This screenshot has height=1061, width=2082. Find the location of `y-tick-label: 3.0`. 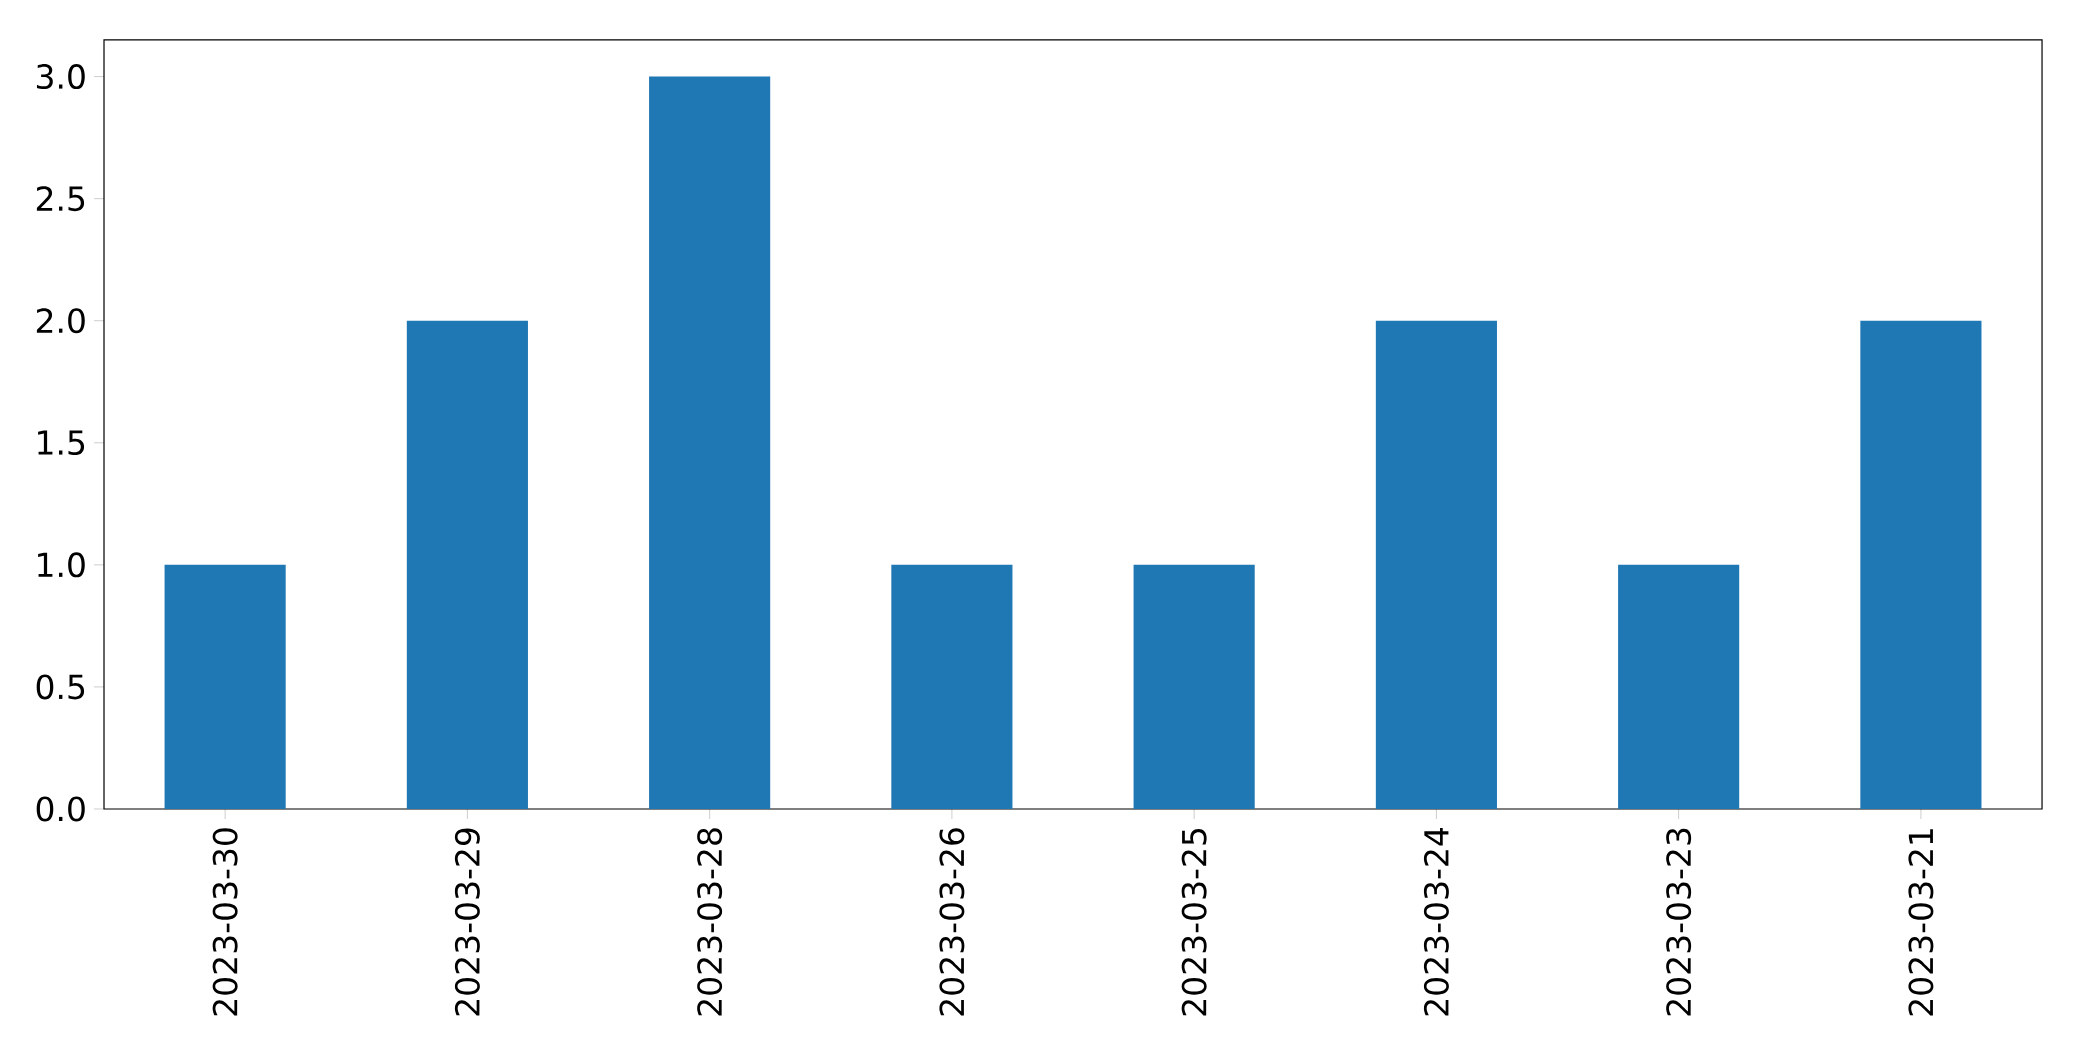

y-tick-label: 3.0 is located at coordinates (60, 77).